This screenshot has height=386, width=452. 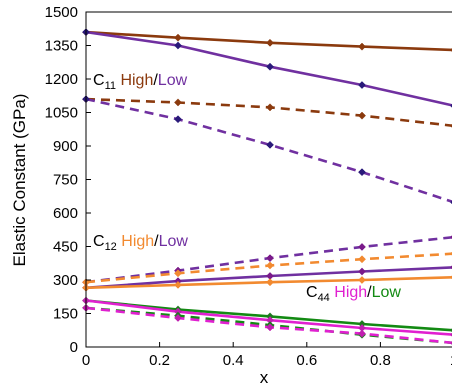 What do you see at coordinates (110, 86) in the screenshot?
I see `annotation-c11-sub: 11` at bounding box center [110, 86].